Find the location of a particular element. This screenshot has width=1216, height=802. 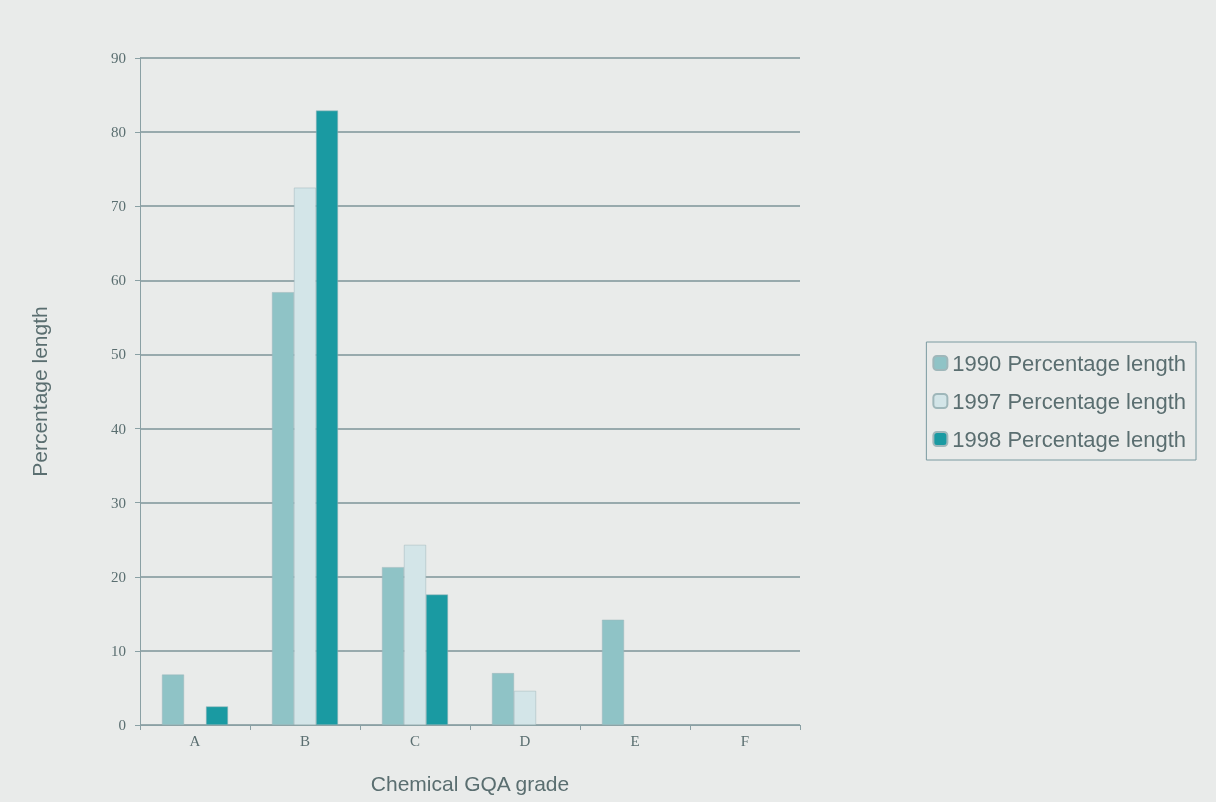

y-tick-label: 60 is located at coordinates (118, 280).